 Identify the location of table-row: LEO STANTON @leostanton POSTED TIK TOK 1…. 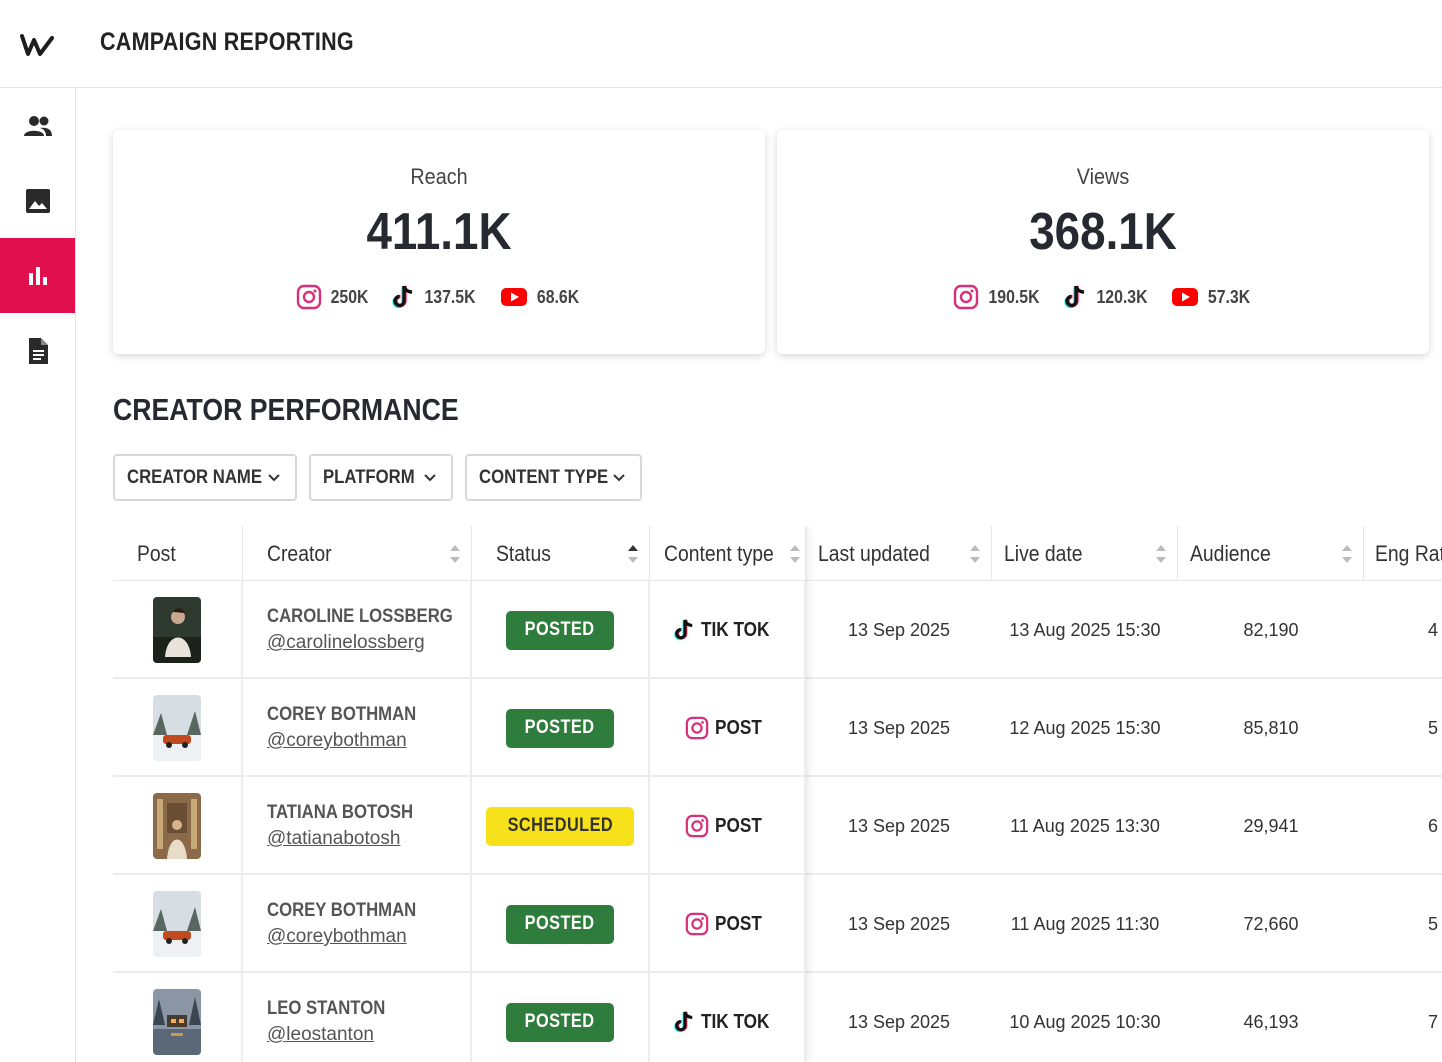
(777, 1017).